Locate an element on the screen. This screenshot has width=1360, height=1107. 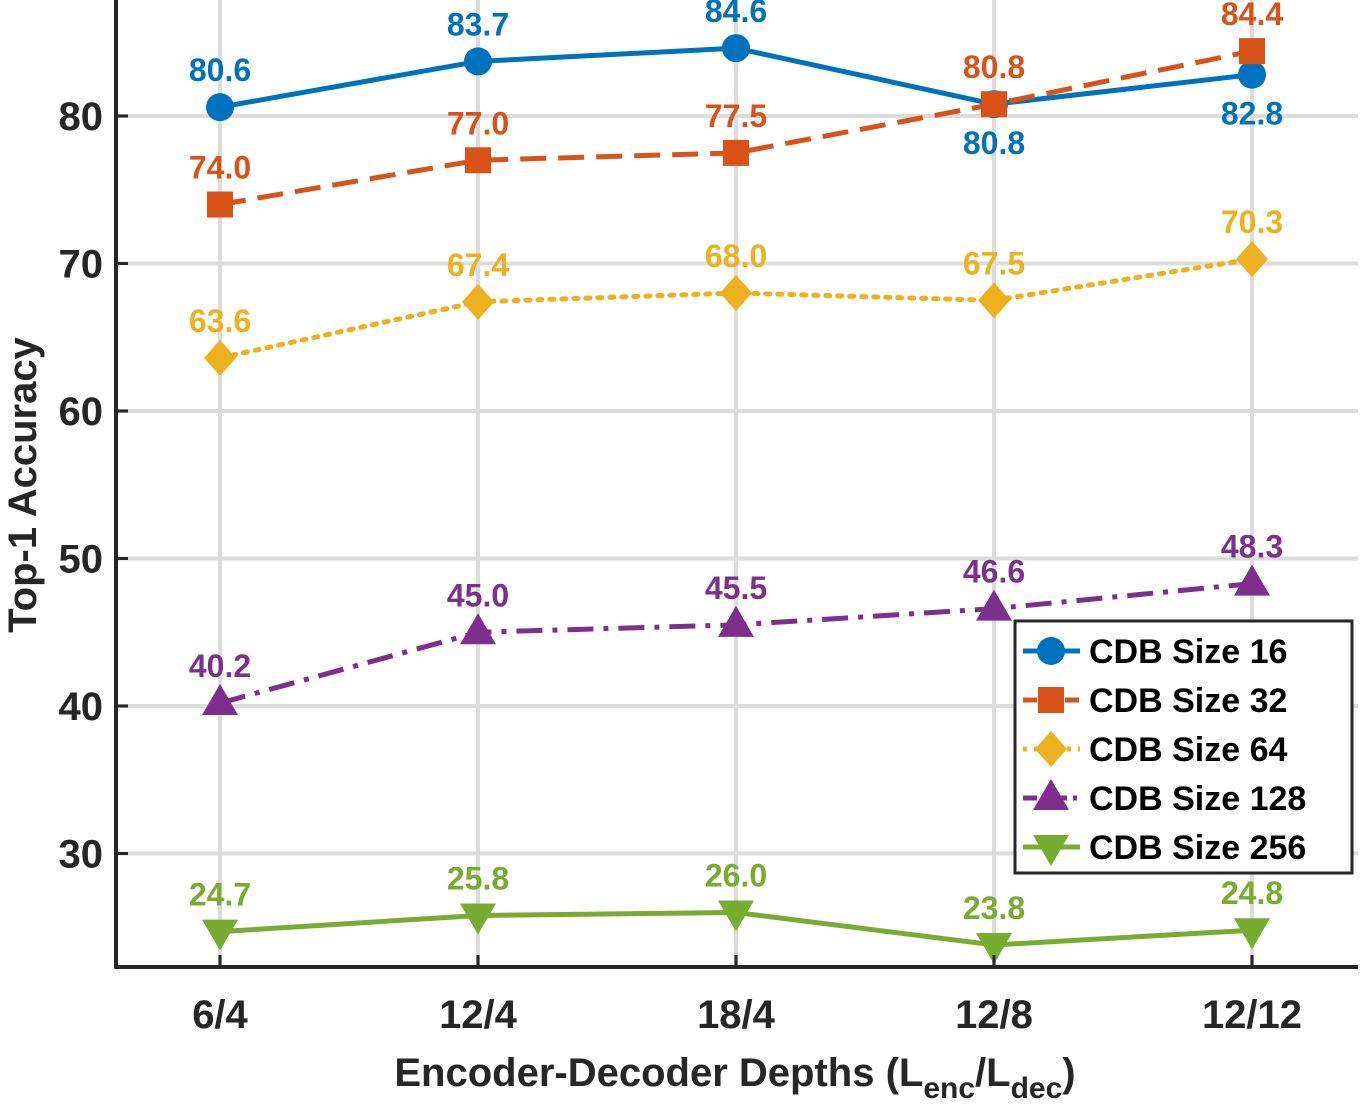
data-label-4-2: 26.0 is located at coordinates (736, 876).